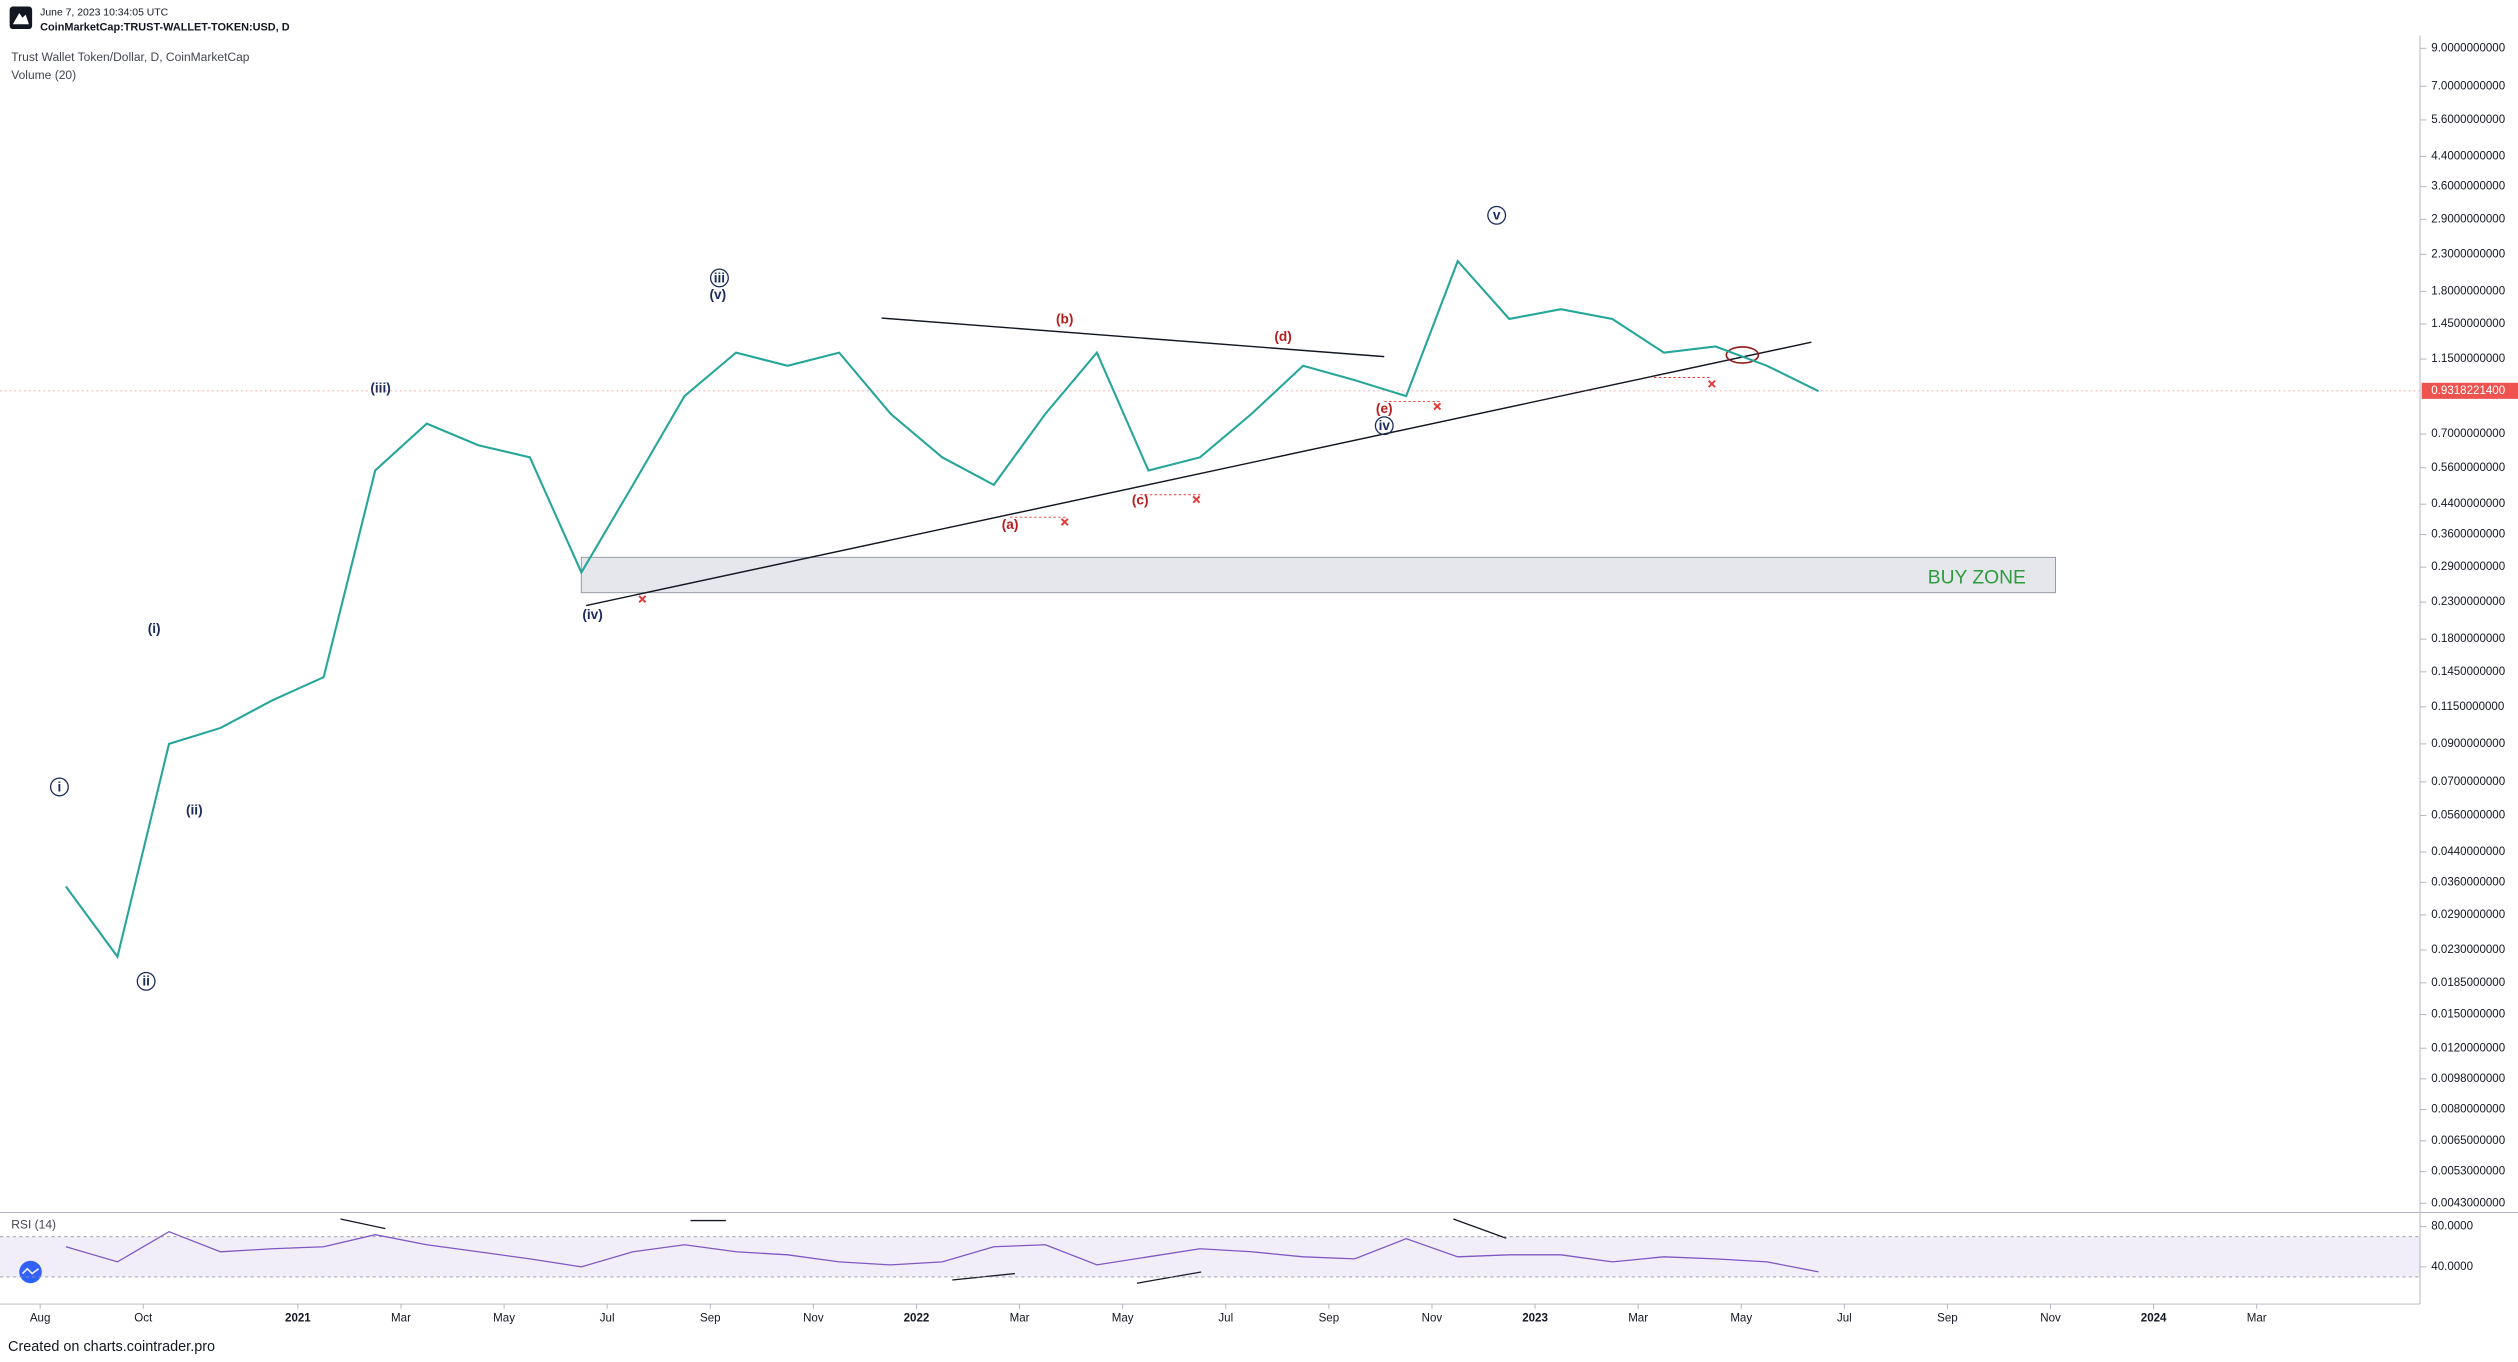 This screenshot has height=1362, width=2518. What do you see at coordinates (2154, 1319) in the screenshot?
I see `x-tick-label: 2024` at bounding box center [2154, 1319].